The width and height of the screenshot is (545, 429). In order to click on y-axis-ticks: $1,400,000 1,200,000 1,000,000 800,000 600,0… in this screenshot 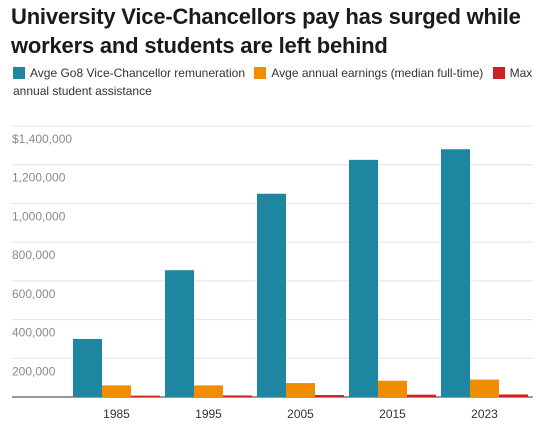, I will do `click(42, 255)`.